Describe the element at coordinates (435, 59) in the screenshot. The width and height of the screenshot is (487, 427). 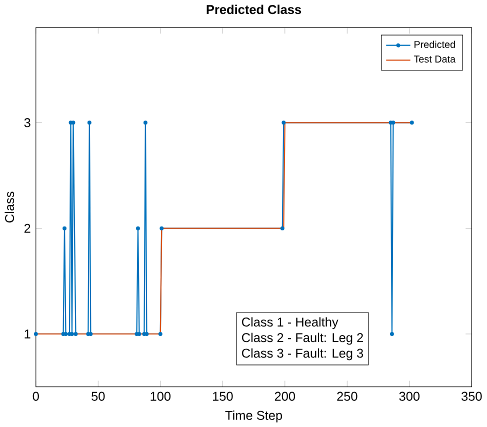
I see `legend-label: Test Data` at that location.